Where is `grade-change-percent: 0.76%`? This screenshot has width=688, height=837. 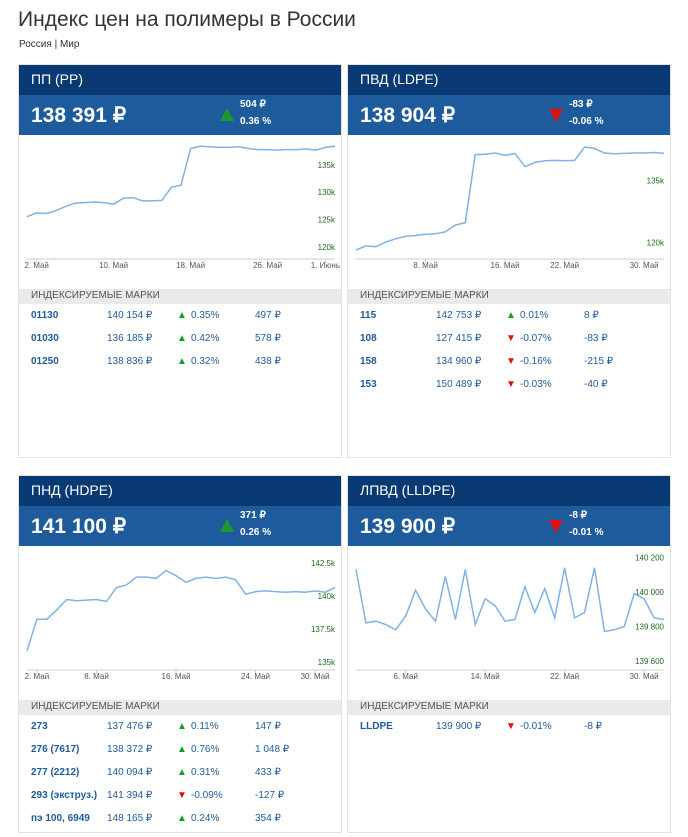
grade-change-percent: 0.76% is located at coordinates (205, 749).